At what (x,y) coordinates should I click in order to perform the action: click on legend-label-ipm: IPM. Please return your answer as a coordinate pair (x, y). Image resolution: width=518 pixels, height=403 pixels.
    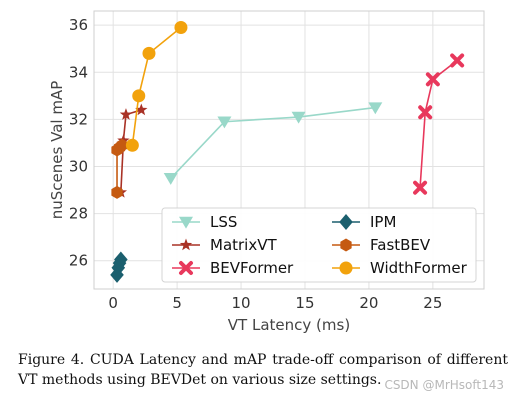
    Looking at the image, I should click on (383, 222).